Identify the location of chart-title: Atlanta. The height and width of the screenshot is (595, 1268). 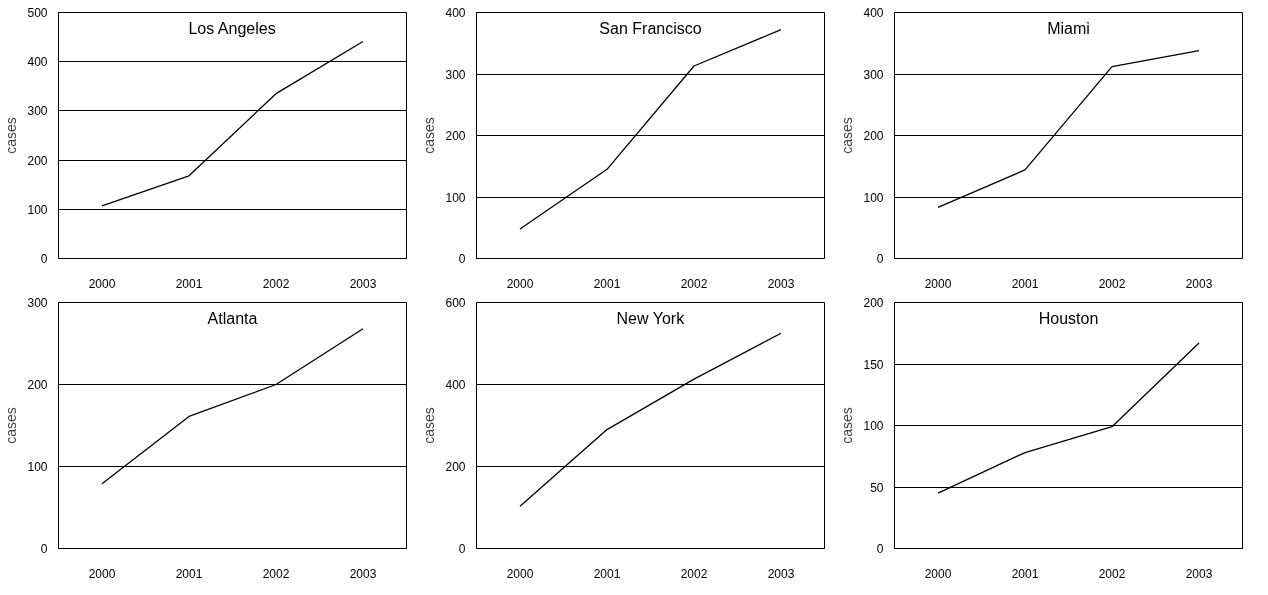
(232, 318).